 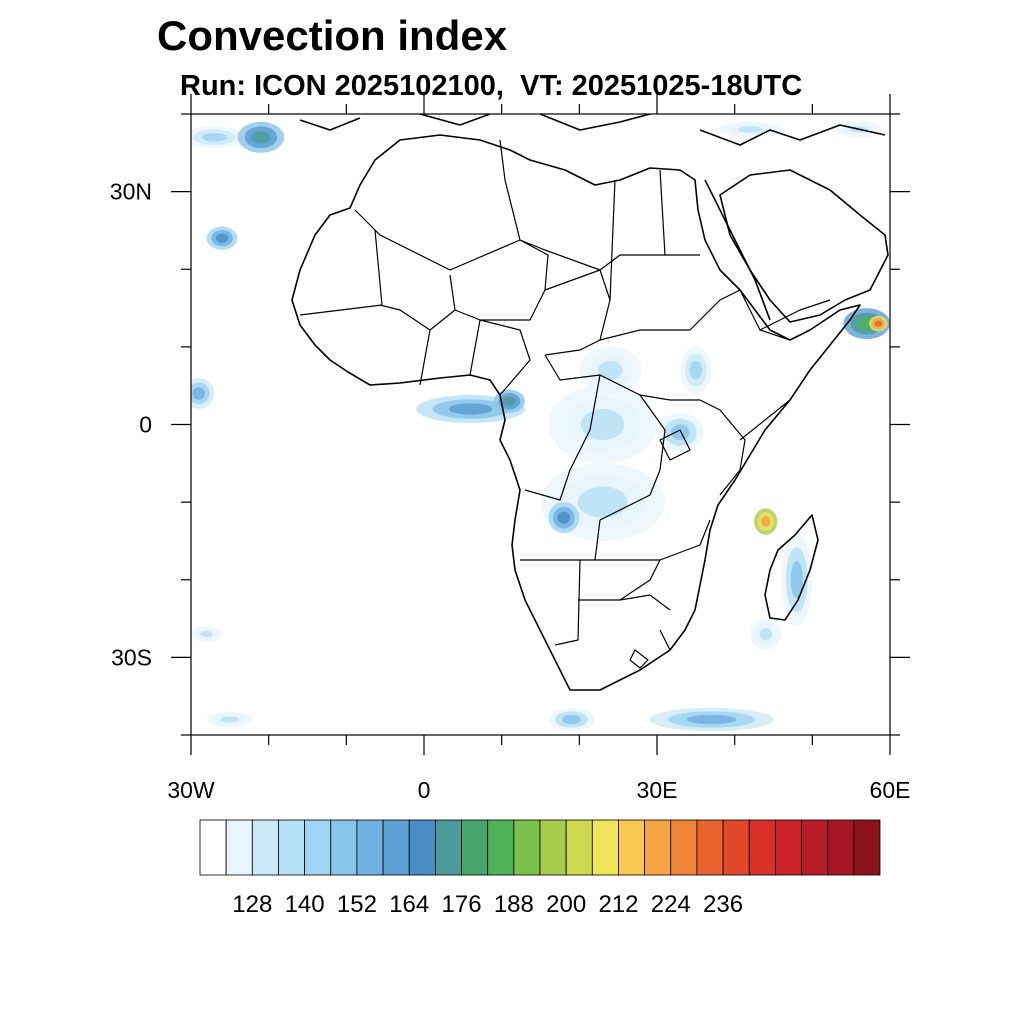 I want to click on colorbar-label: 152, so click(x=357, y=904).